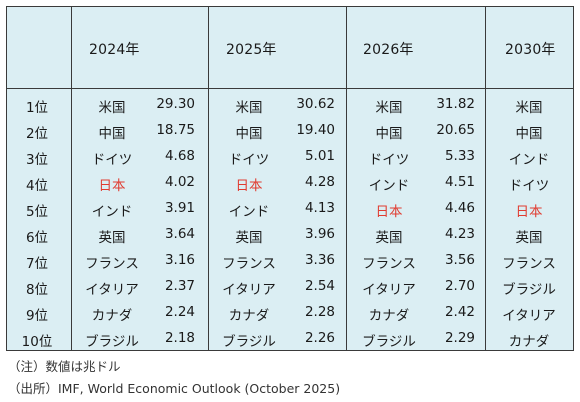  What do you see at coordinates (529, 186) in the screenshot?
I see `country-cell-2030: ドイツ` at bounding box center [529, 186].